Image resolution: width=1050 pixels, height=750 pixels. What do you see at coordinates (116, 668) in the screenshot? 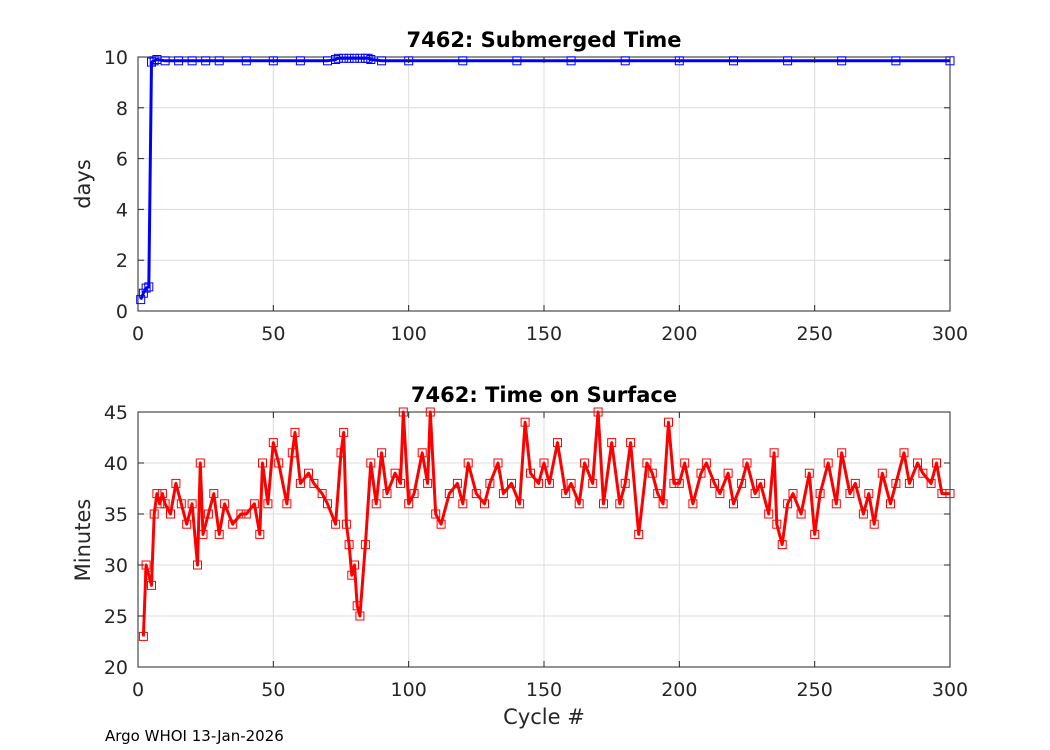
I see `time-on-surface-ytick-label: 20` at bounding box center [116, 668].